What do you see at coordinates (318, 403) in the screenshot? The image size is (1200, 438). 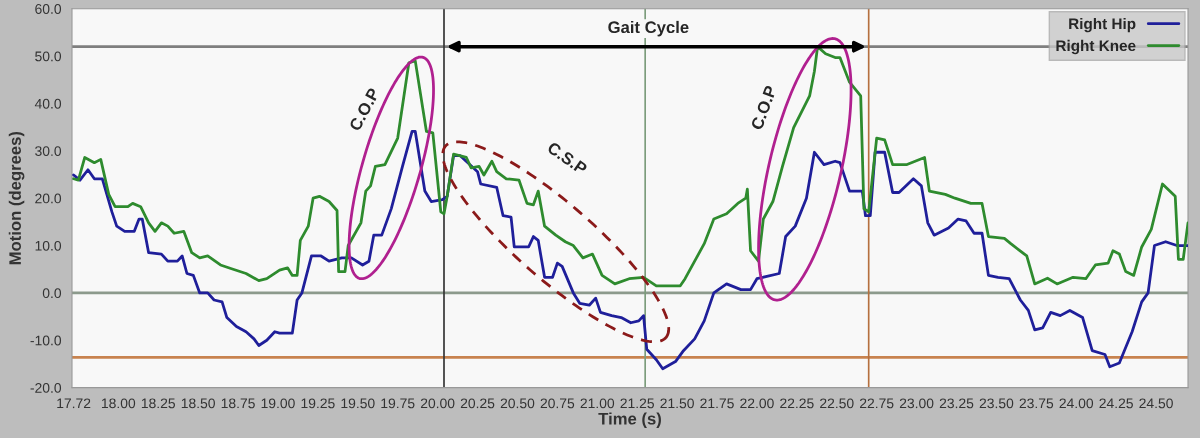 I see `x-tick-label: 19.25` at bounding box center [318, 403].